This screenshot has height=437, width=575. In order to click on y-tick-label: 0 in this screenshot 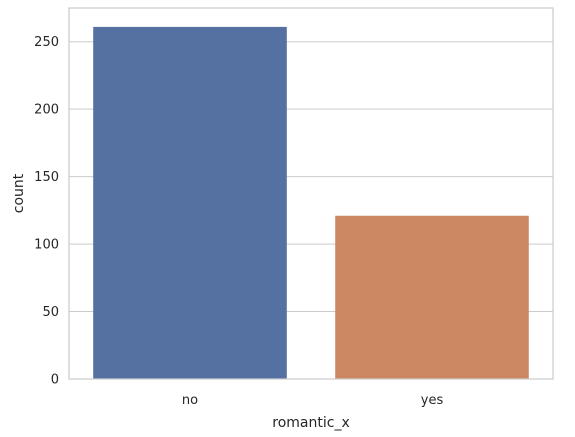, I will do `click(55, 380)`.